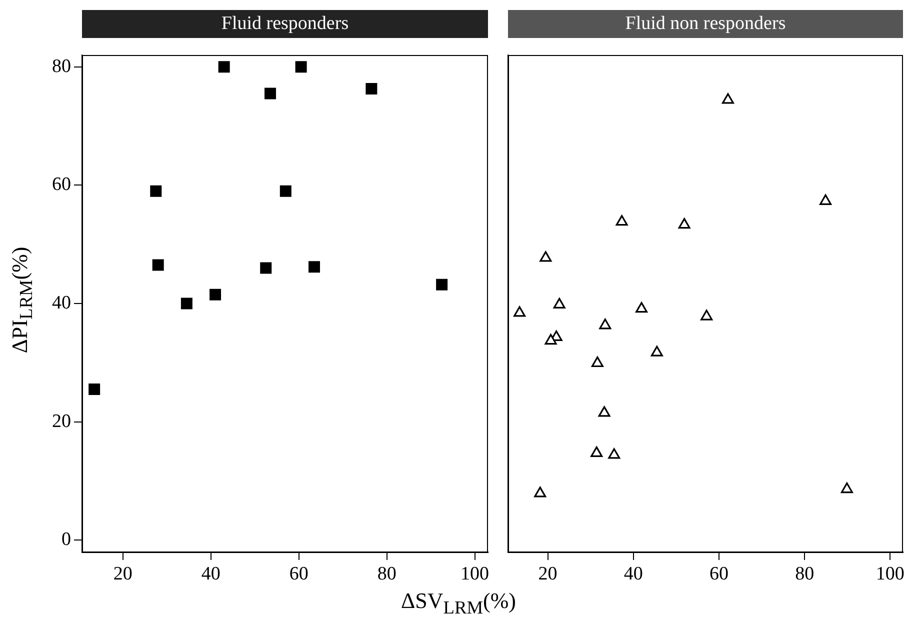 This screenshot has width=917, height=629. What do you see at coordinates (285, 24) in the screenshot?
I see `chart-title: Fluid responders` at bounding box center [285, 24].